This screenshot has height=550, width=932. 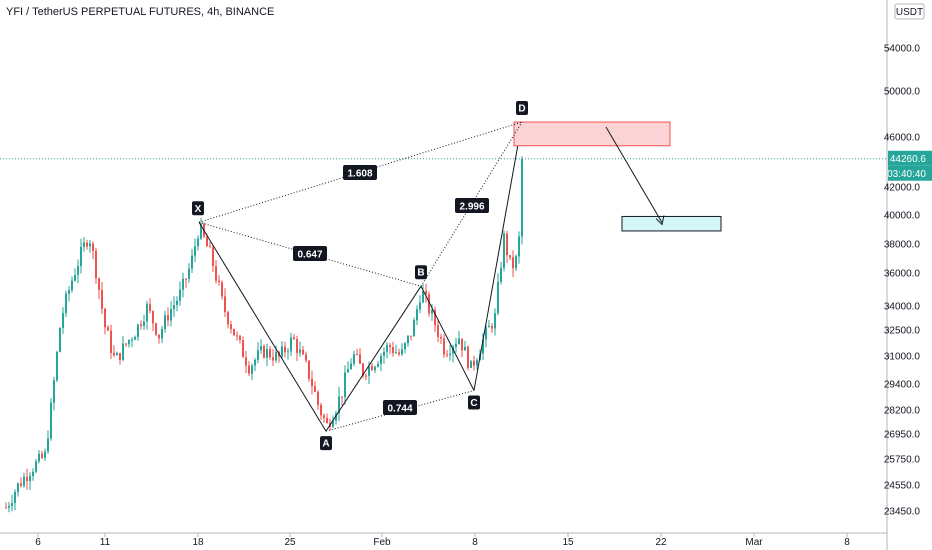 What do you see at coordinates (902, 435) in the screenshot?
I see `y-tick-label: 26950.0` at bounding box center [902, 435].